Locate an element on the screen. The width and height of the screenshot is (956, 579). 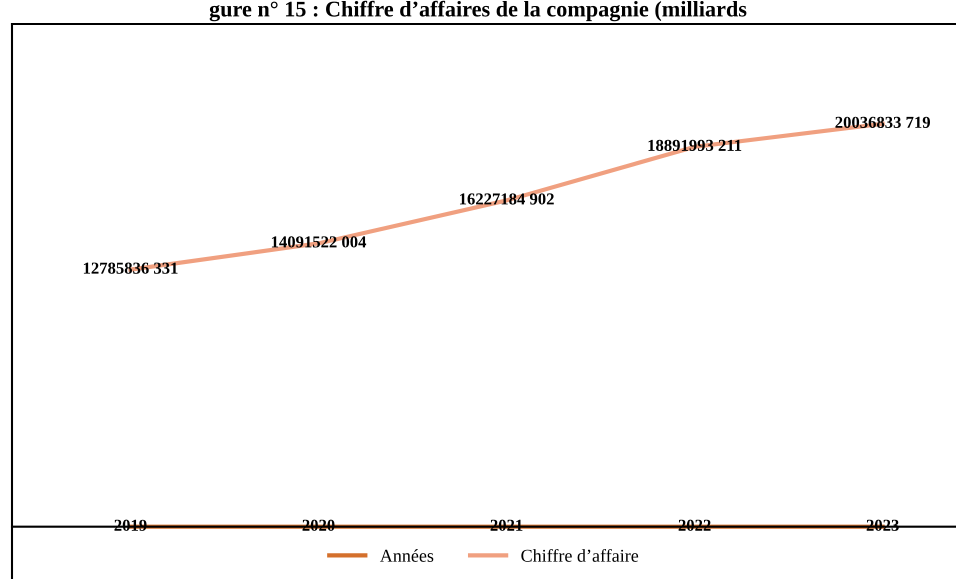
chart-title: gure n° 15 : Chiffre d’affaires de la compagnie (milliards is located at coordinates (478, 11).